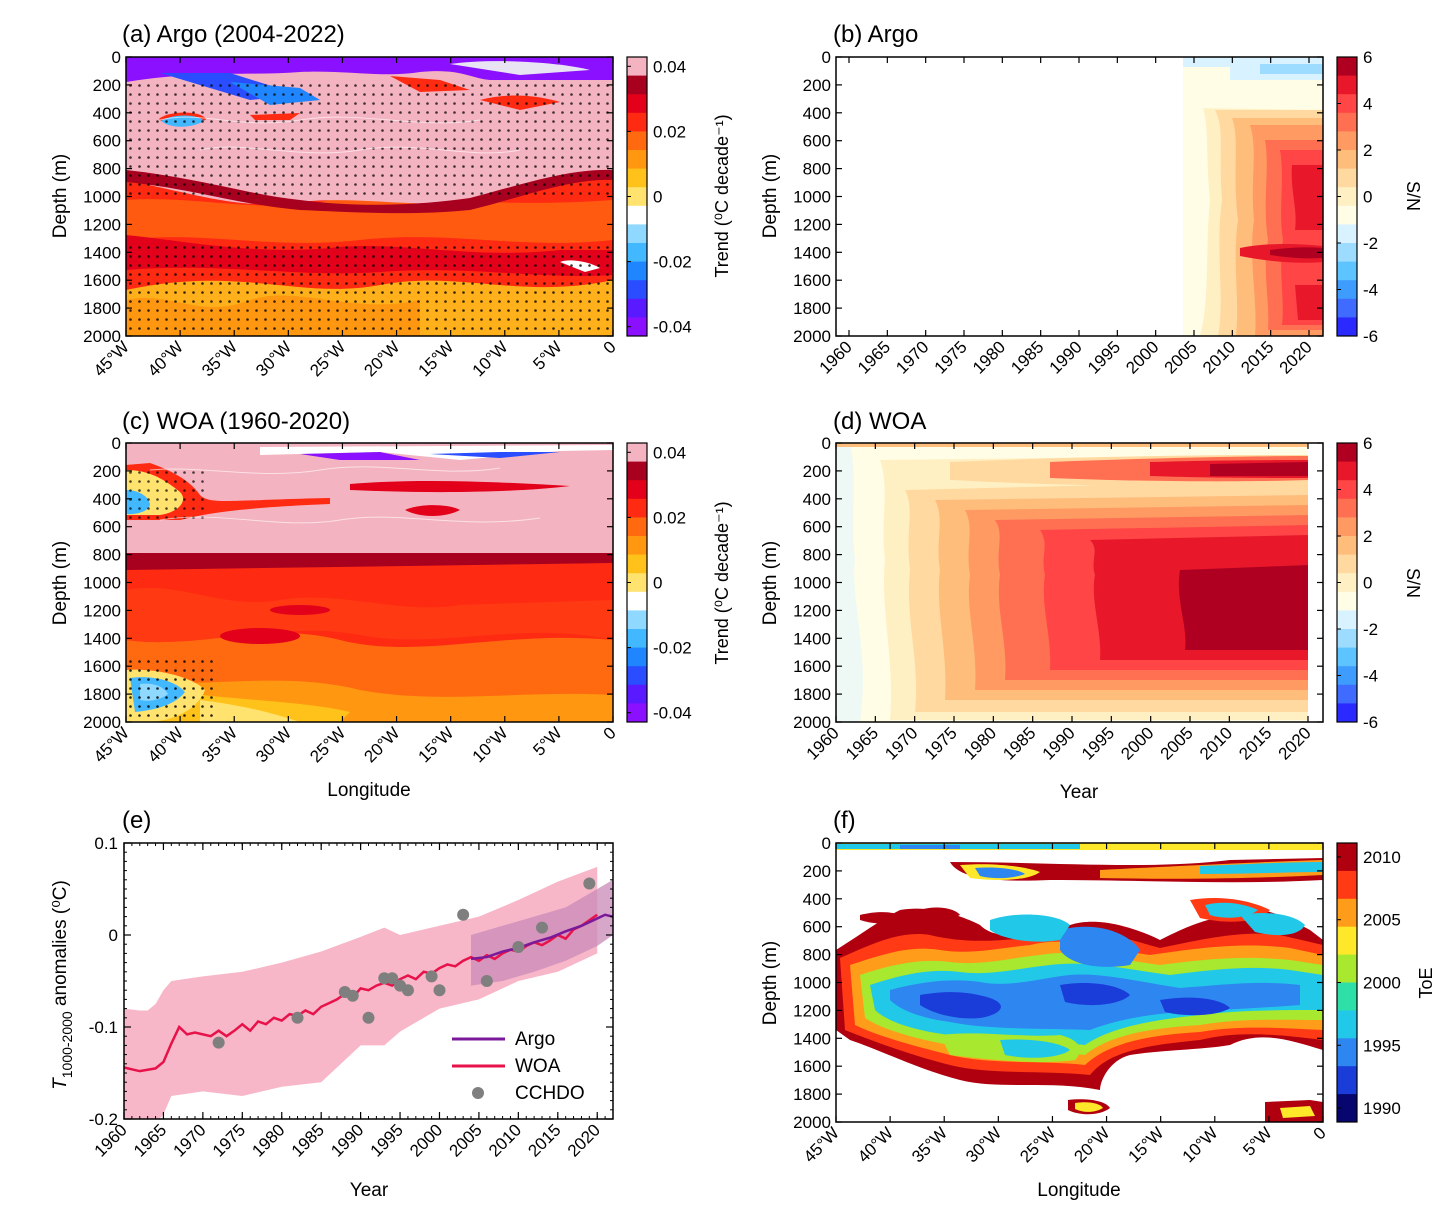 This screenshot has width=1456, height=1210. Describe the element at coordinates (1367, 536) in the screenshot. I see `panel-d-cb-tick-label: 2` at that location.